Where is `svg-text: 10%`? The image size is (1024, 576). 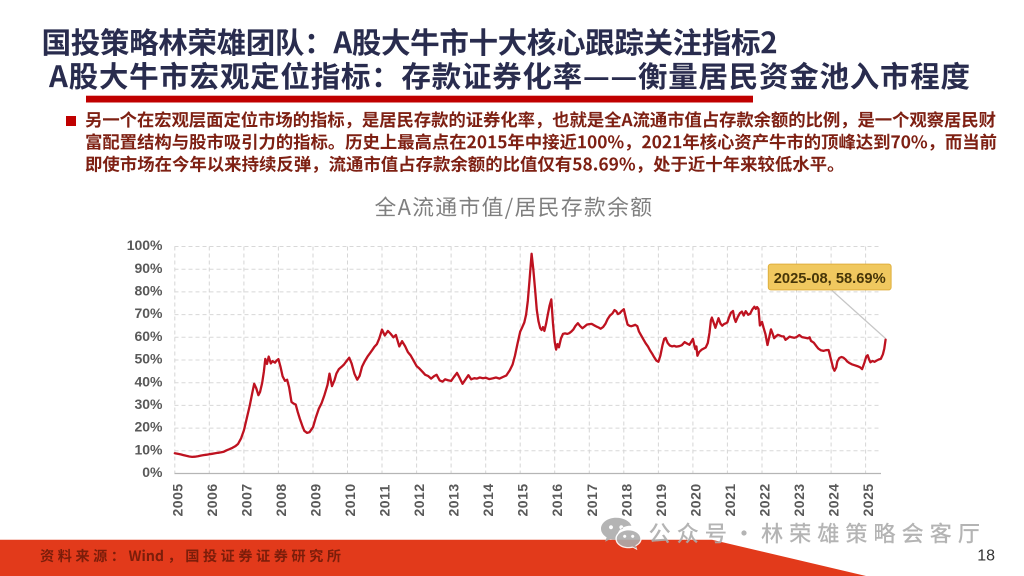 svg-text: 10% is located at coordinates (148, 449).